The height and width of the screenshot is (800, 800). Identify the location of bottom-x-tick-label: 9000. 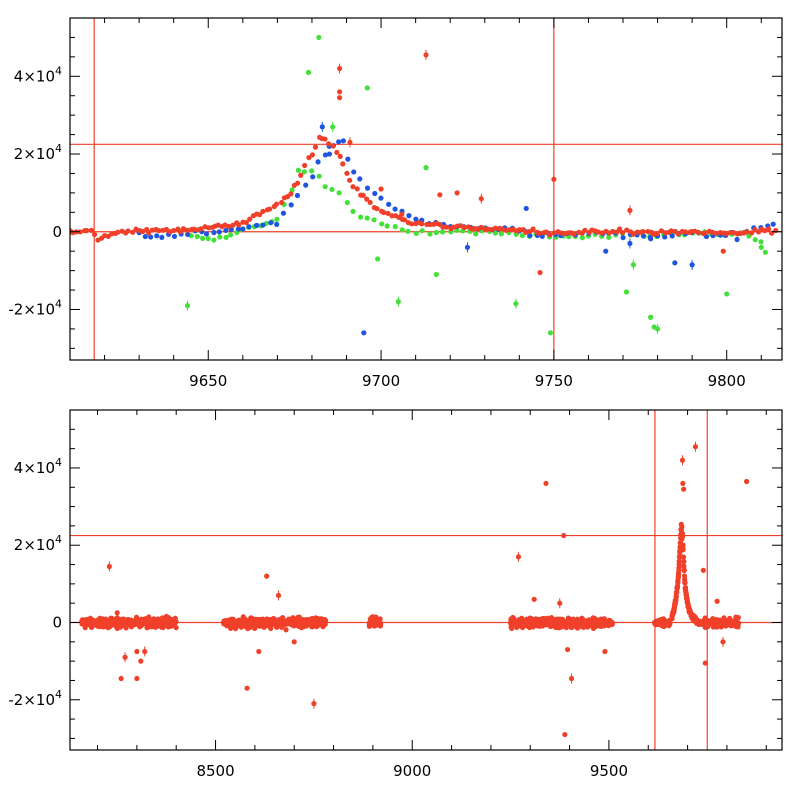
(412, 771).